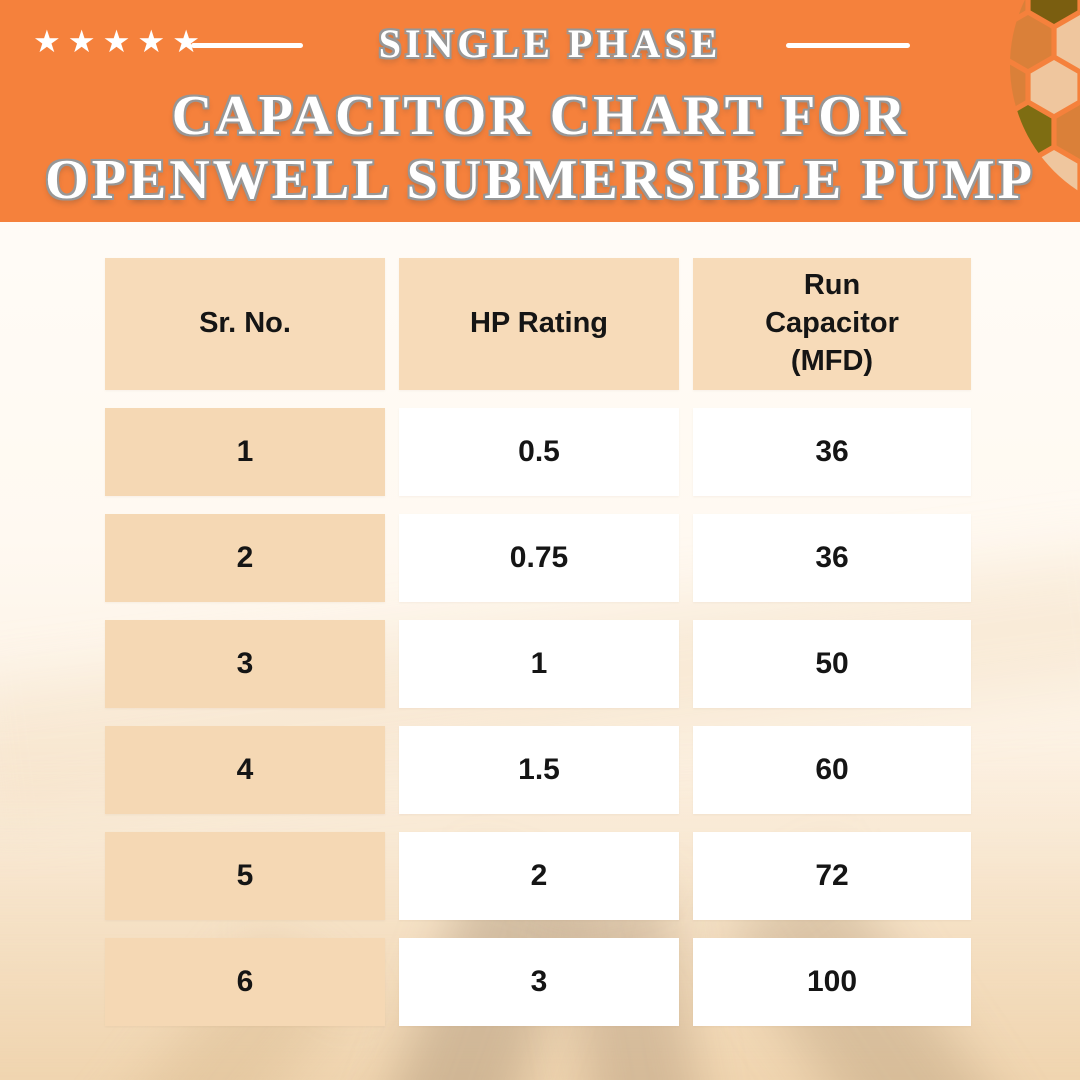  Describe the element at coordinates (539, 558) in the screenshot. I see `table-cell-hp: 0.75` at that location.